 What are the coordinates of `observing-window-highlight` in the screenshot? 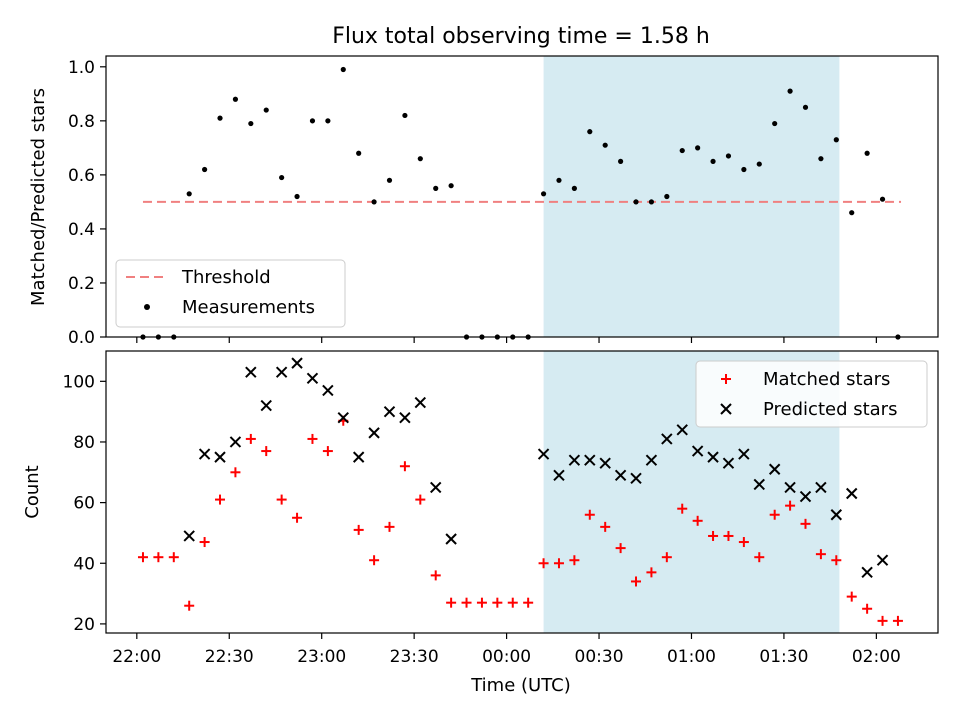 It's located at (691, 196).